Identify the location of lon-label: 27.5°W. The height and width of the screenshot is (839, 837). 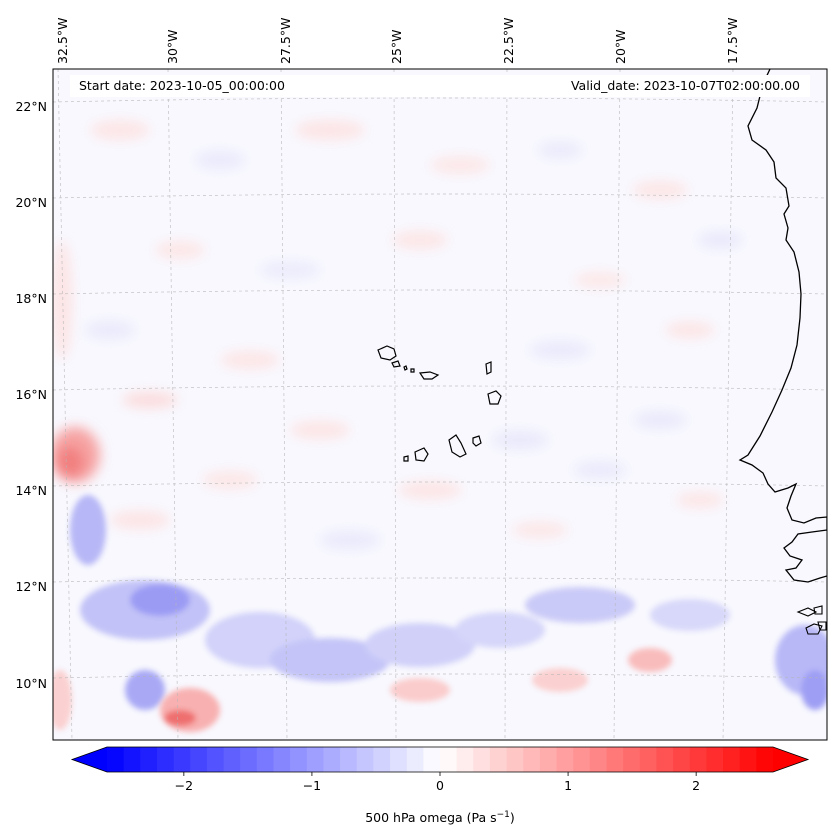
(285, 41).